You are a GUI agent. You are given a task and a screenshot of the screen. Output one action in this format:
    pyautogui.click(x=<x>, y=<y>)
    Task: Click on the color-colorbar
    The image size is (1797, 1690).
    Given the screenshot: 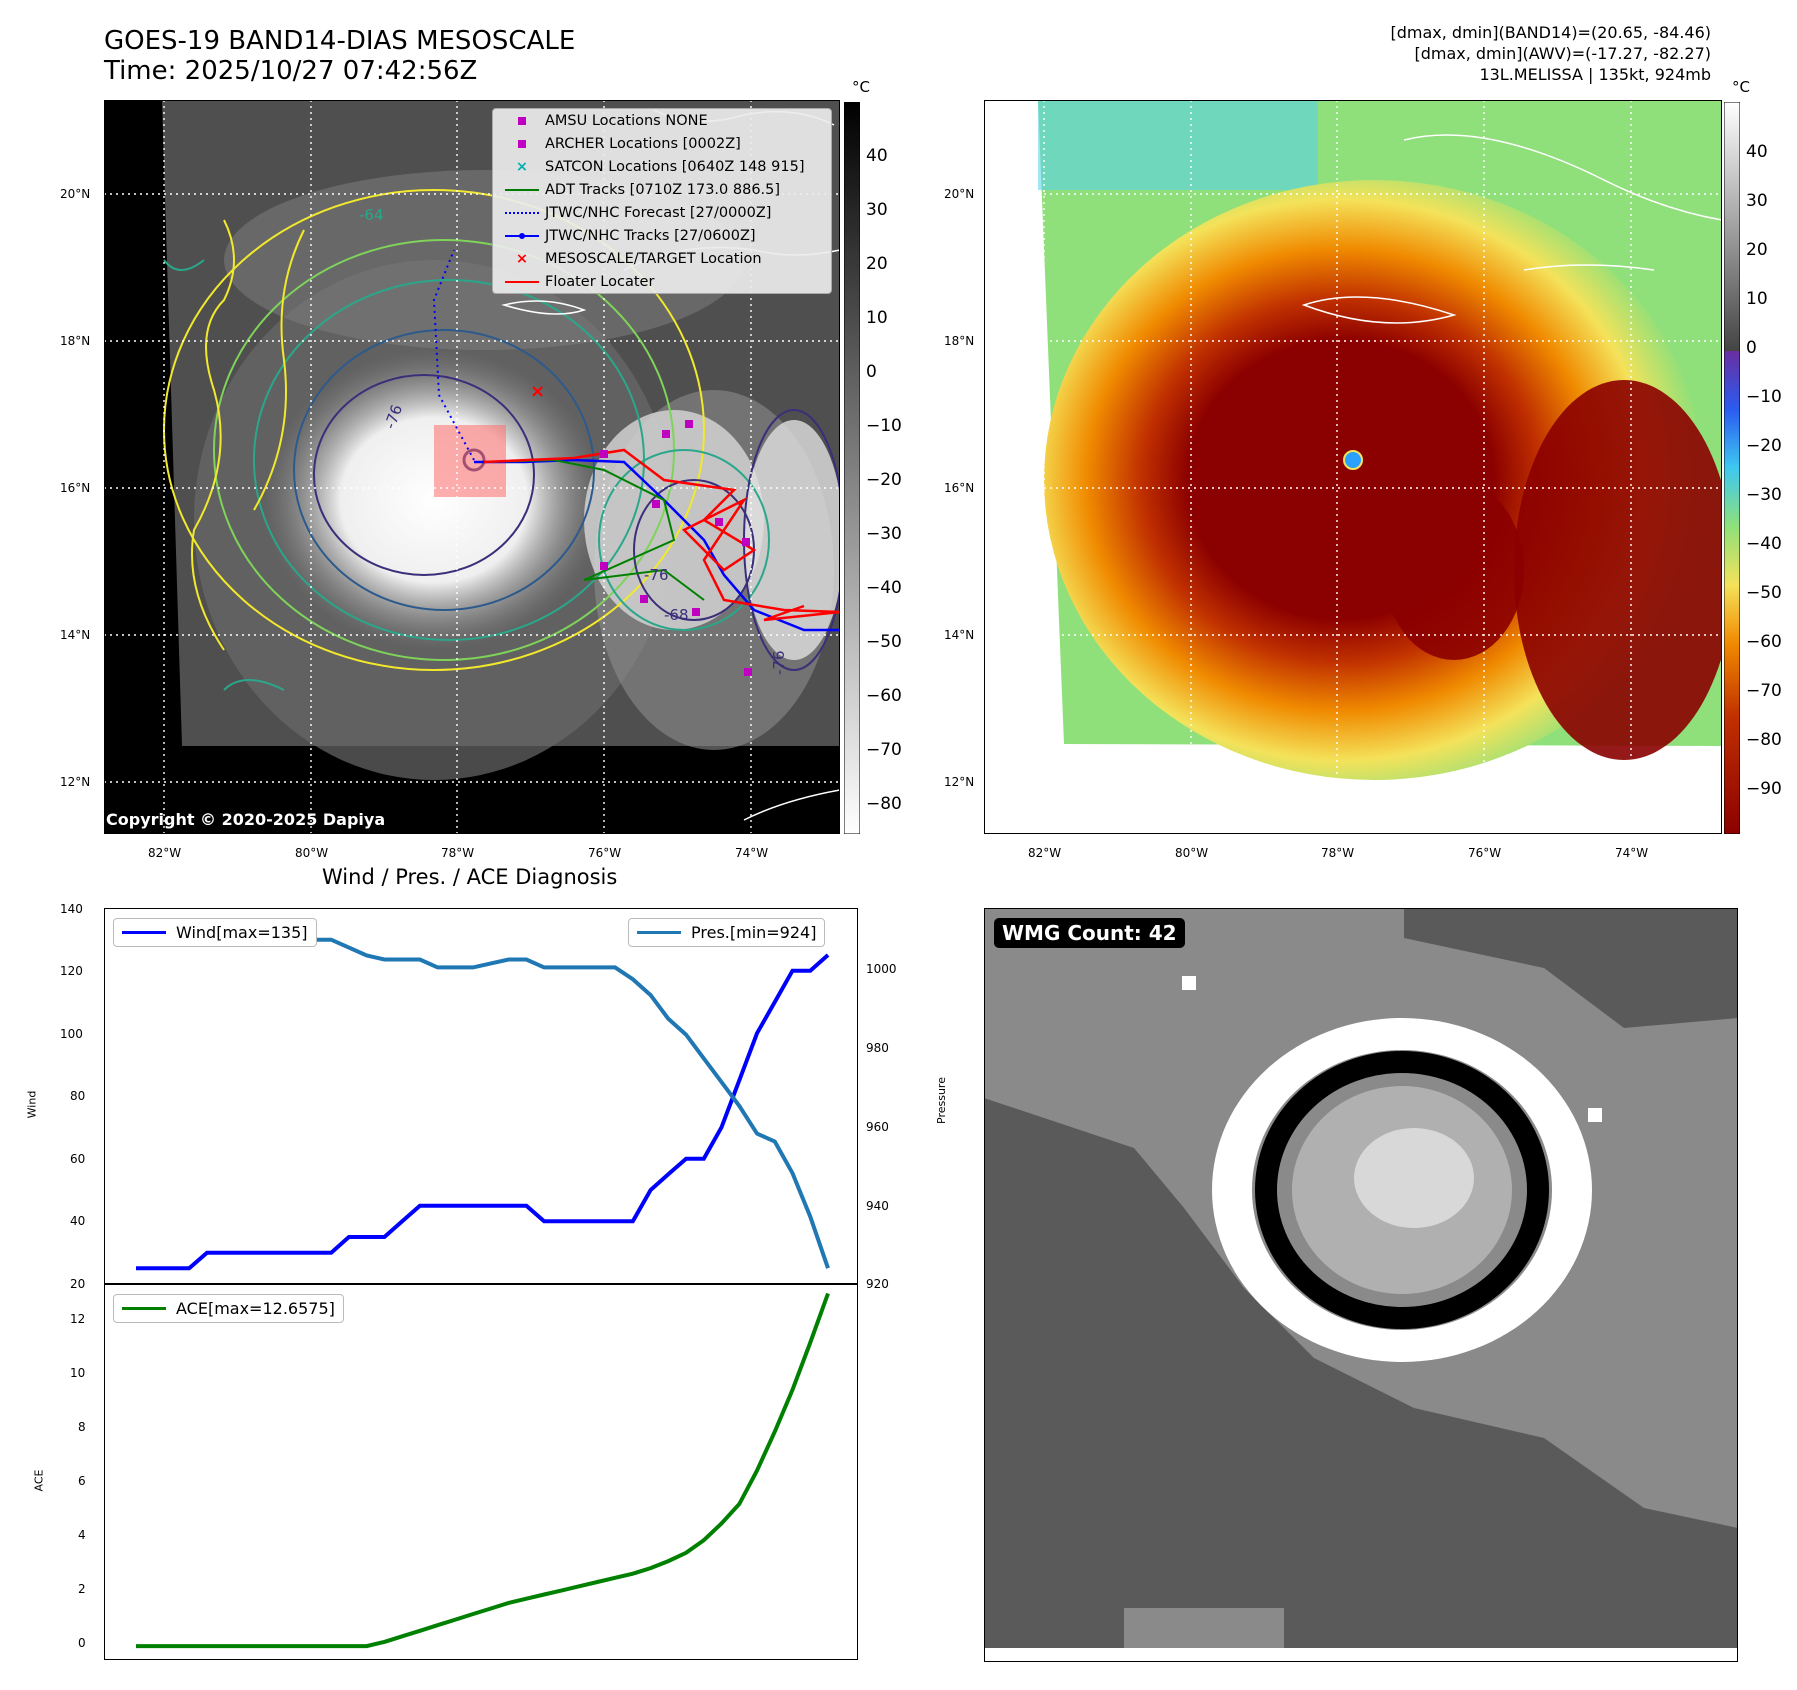 What is the action you would take?
    pyautogui.click(x=1732, y=468)
    